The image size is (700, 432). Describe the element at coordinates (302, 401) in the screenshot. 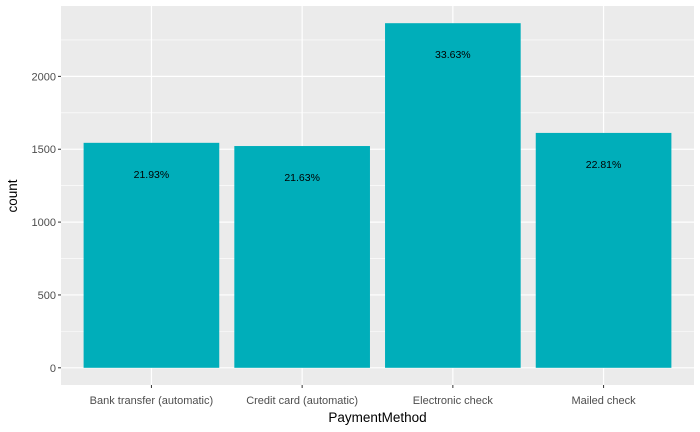

I see `x-tick-label: Credit card (automatic)` at that location.